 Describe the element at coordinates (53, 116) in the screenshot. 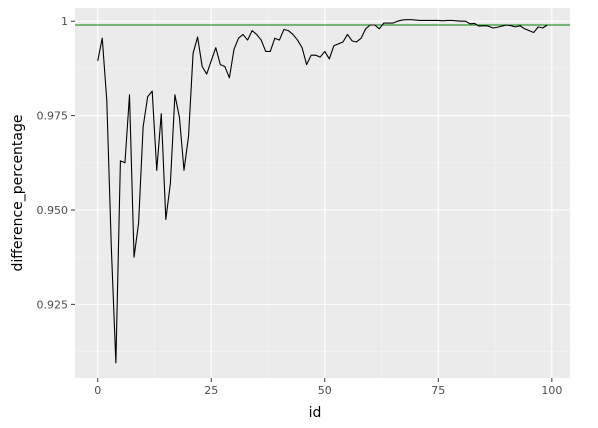

I see `y-tick-label: 0.975` at that location.